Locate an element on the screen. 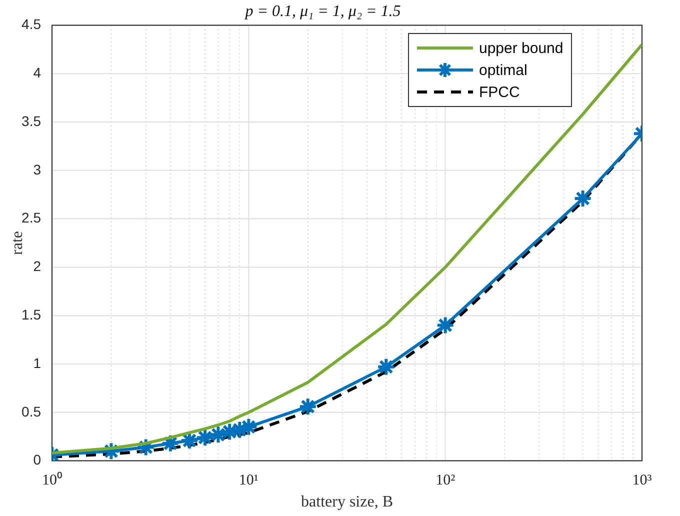  y-tick-label: 2 is located at coordinates (37, 266).